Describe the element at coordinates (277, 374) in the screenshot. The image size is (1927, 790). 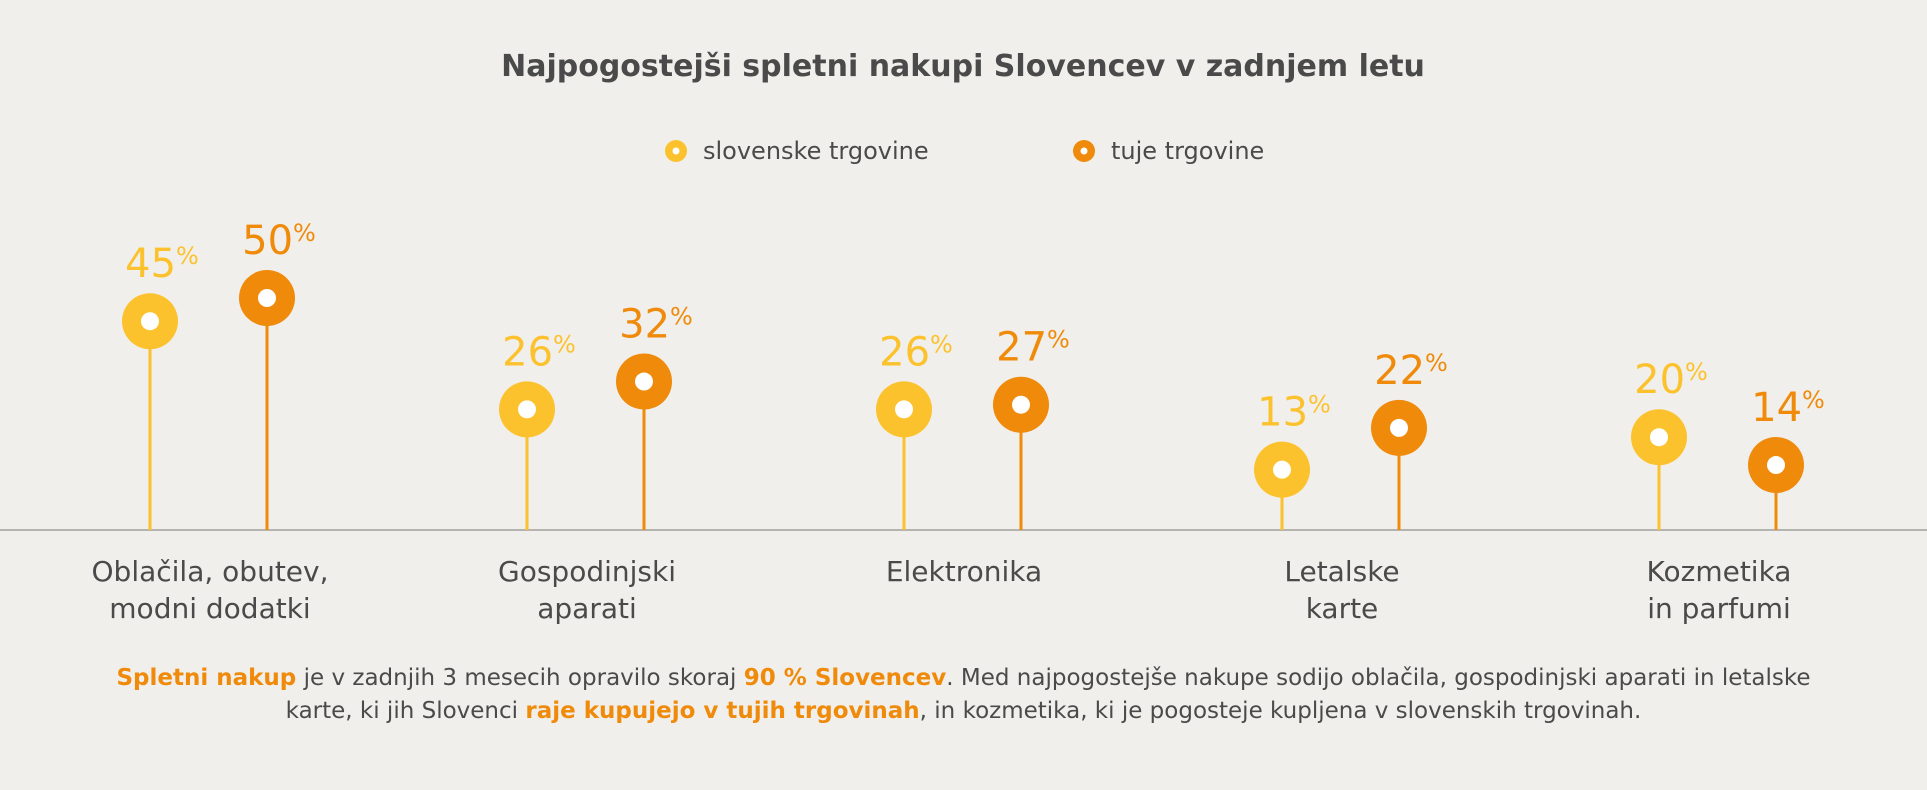
I see `lollipop: 50%` at that location.